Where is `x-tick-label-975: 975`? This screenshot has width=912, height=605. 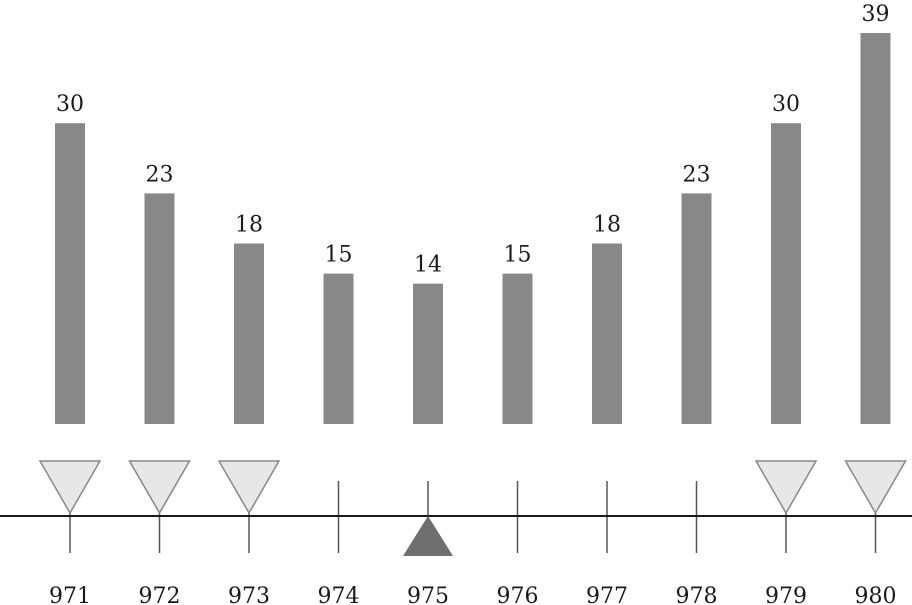
x-tick-label-975: 975 is located at coordinates (428, 594).